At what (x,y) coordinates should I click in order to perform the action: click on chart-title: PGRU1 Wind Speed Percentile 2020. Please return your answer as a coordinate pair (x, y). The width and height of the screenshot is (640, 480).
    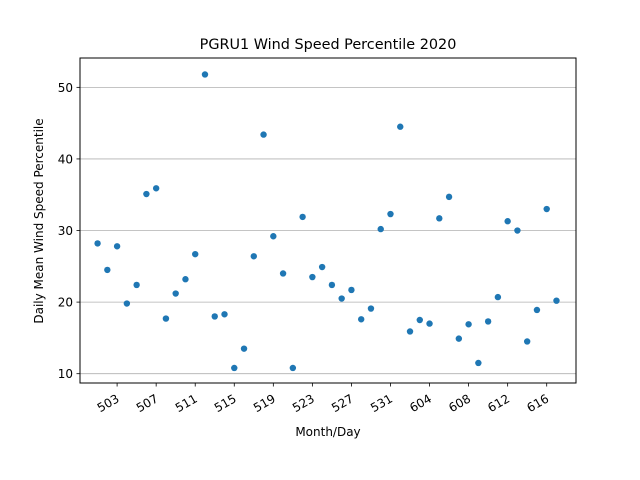
    Looking at the image, I should click on (328, 45).